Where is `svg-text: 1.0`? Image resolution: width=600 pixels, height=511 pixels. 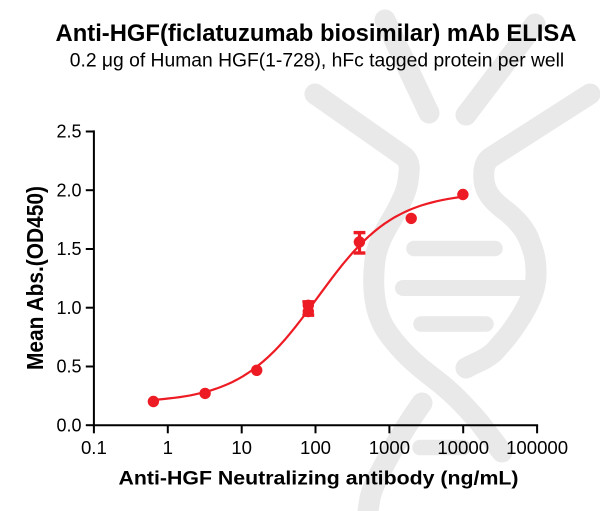
svg-text: 1.0 is located at coordinates (68, 308).